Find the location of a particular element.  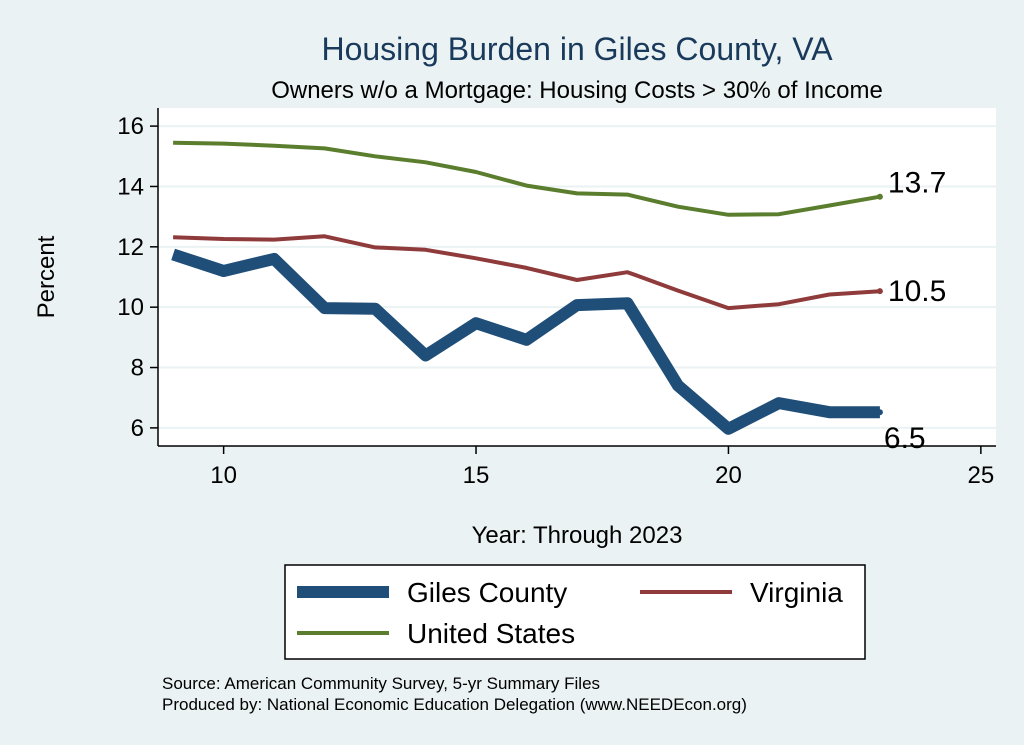

x-tick-label-10: 10 is located at coordinates (223, 475).